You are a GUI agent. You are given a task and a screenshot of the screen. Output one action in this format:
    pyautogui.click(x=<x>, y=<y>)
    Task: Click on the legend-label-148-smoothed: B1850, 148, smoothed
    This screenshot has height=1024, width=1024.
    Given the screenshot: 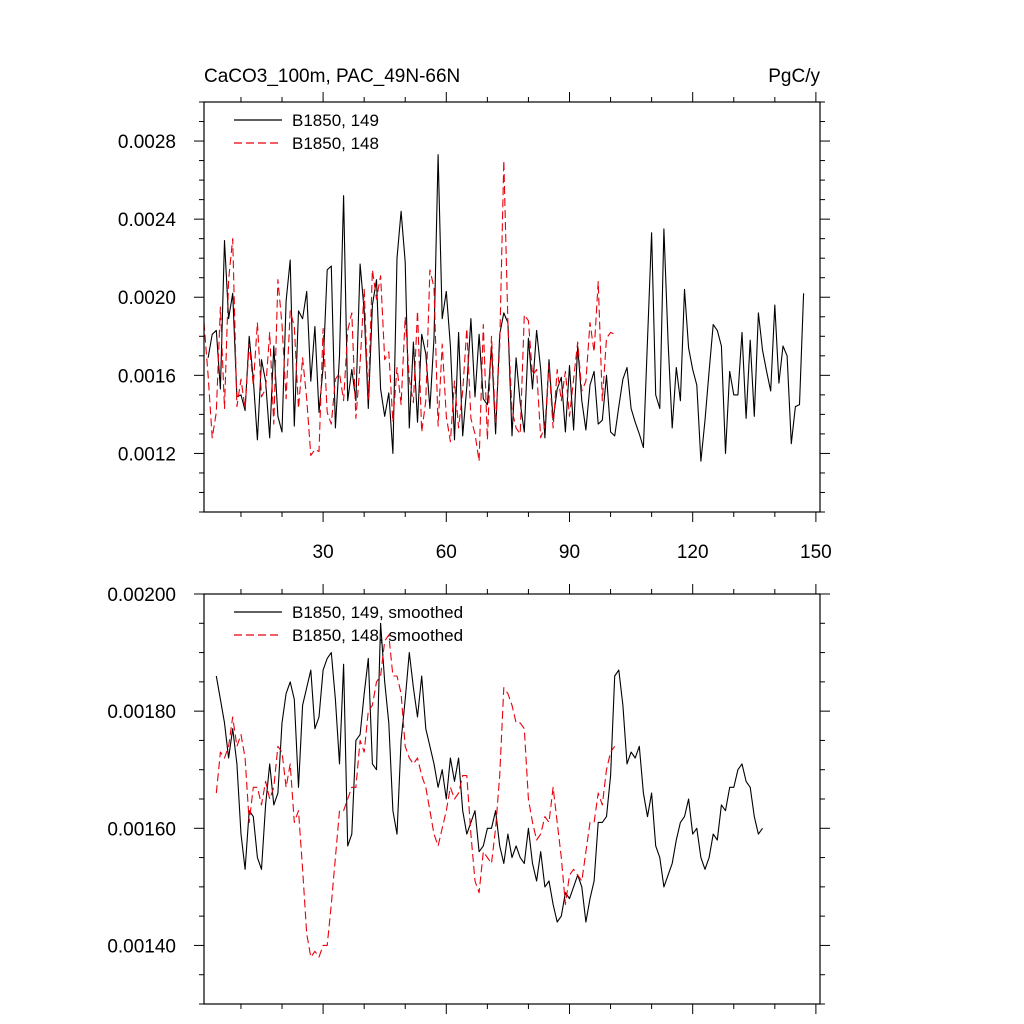 What is the action you would take?
    pyautogui.click(x=377, y=635)
    